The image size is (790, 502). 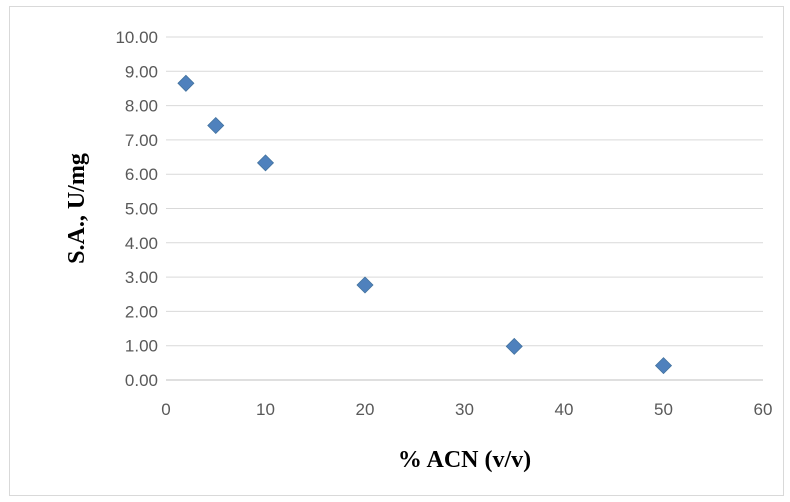 I want to click on y-tick-label: 5.00, so click(x=141, y=209).